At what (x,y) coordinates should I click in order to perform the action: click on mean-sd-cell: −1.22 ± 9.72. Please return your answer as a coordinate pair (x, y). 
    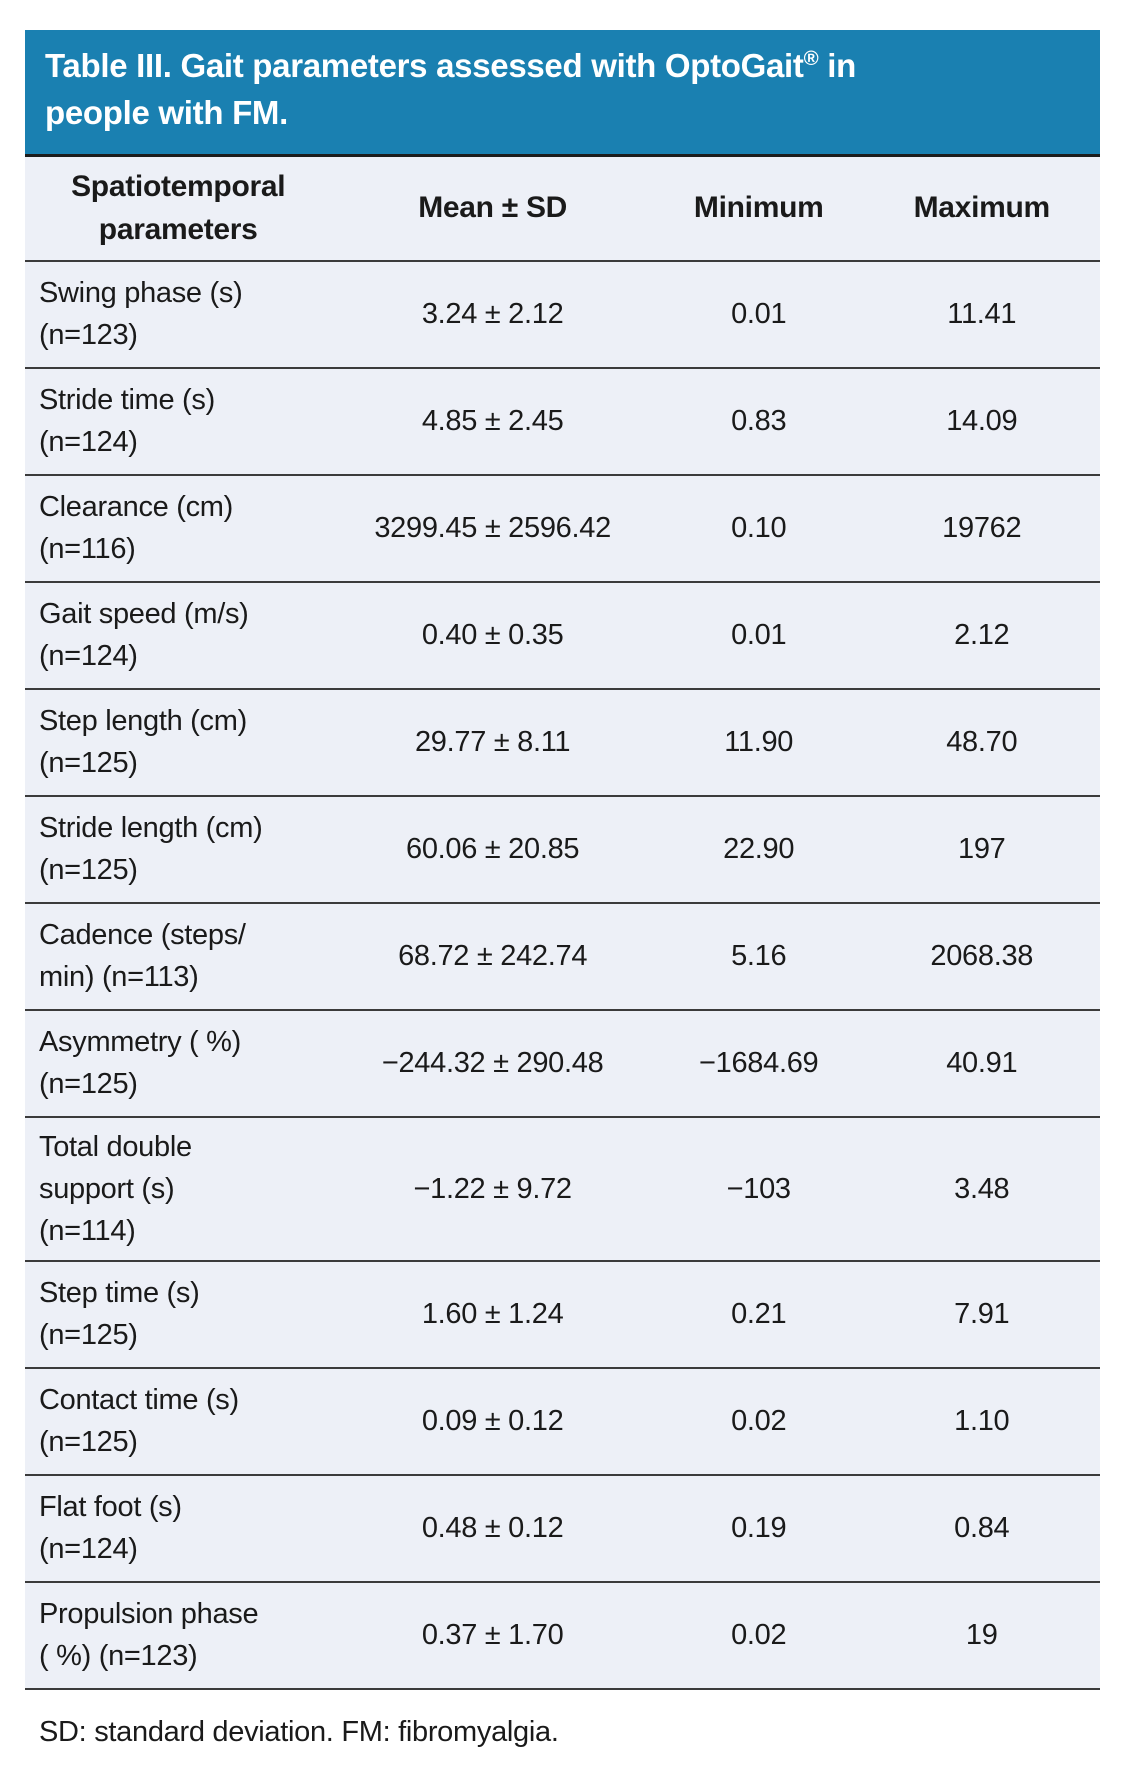
    Looking at the image, I should click on (492, 1188).